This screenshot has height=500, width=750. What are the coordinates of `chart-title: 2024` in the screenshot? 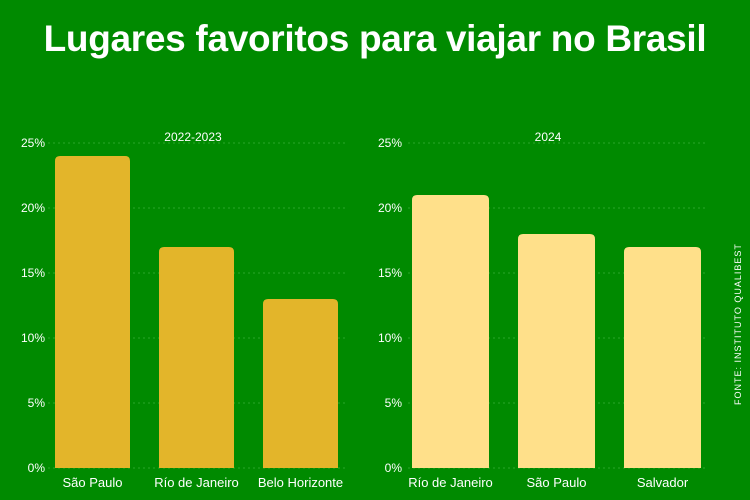 It's located at (548, 137).